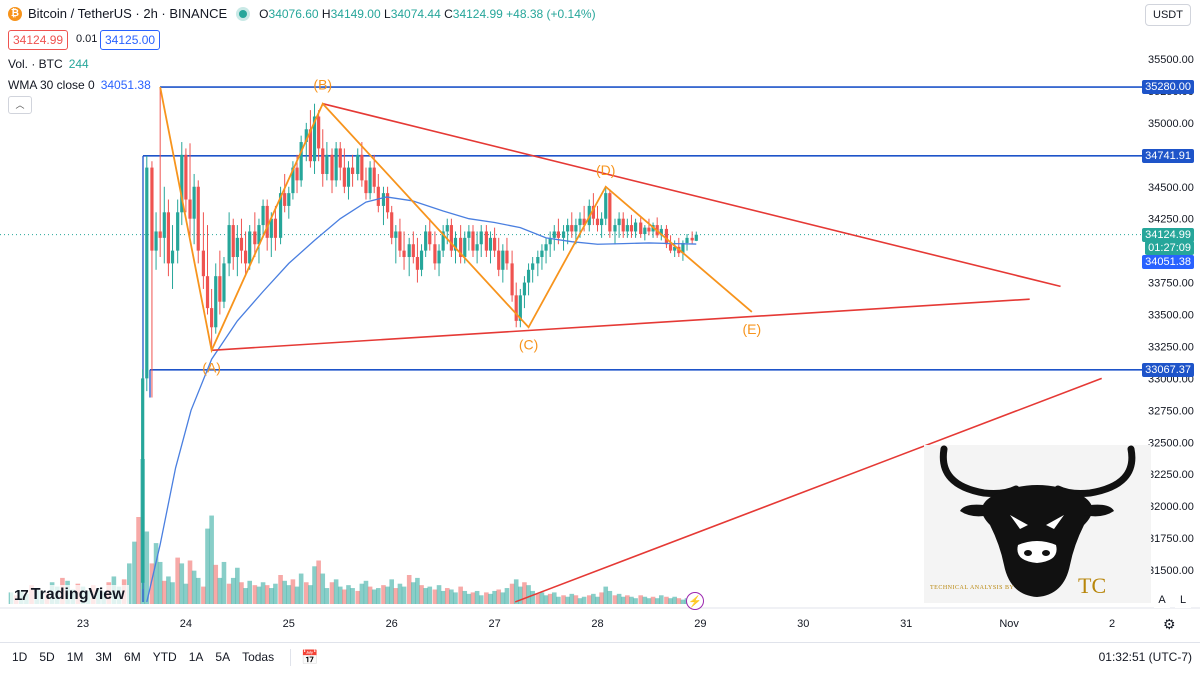 The width and height of the screenshot is (1200, 675). Describe the element at coordinates (1162, 600) in the screenshot. I see `auto-scale-button: A` at that location.